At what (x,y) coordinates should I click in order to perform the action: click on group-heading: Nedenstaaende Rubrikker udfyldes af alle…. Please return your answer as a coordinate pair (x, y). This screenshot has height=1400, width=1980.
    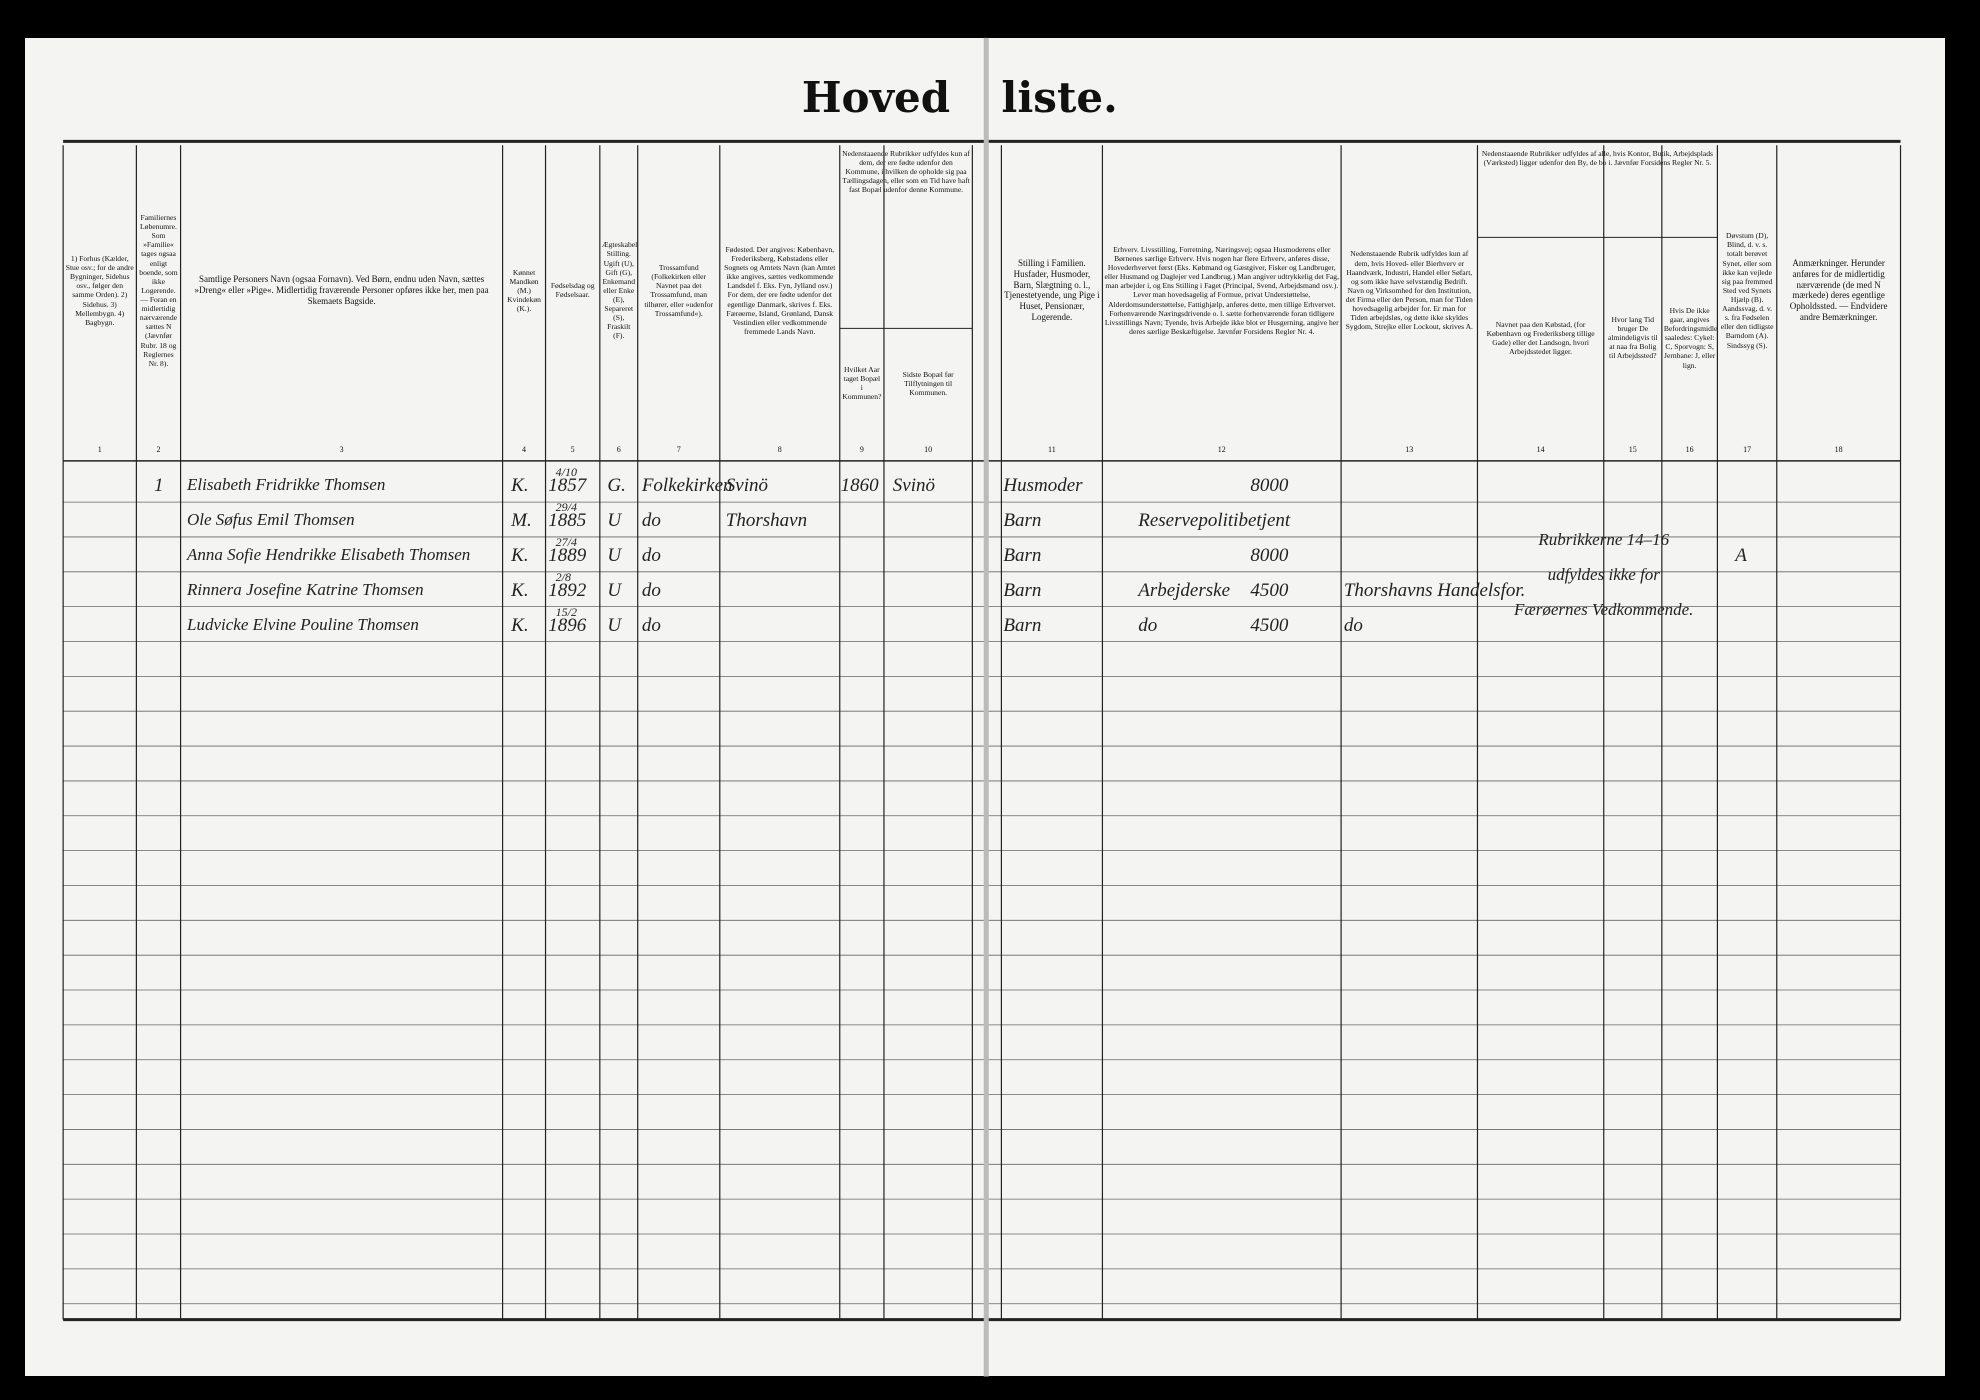
    Looking at the image, I should click on (1597, 158).